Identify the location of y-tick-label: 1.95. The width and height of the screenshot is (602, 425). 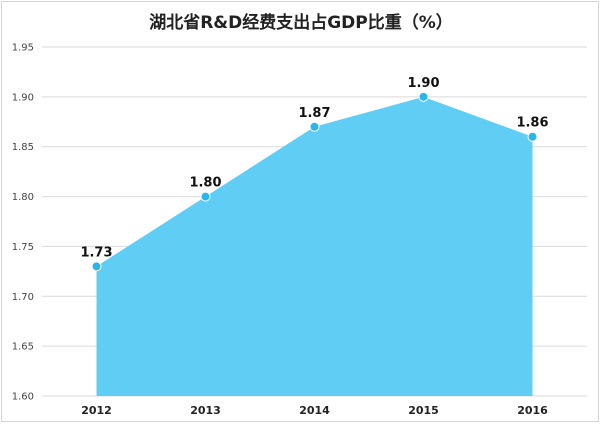
(23, 48).